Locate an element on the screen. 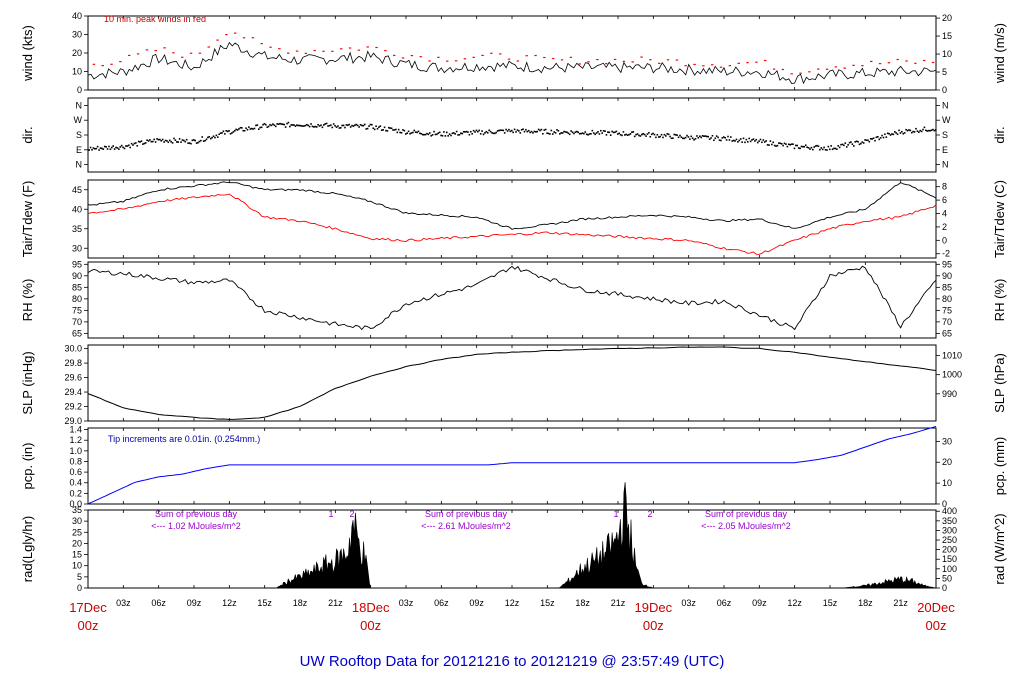  y-axis-title-right: pcp. (mm) is located at coordinates (999, 466).